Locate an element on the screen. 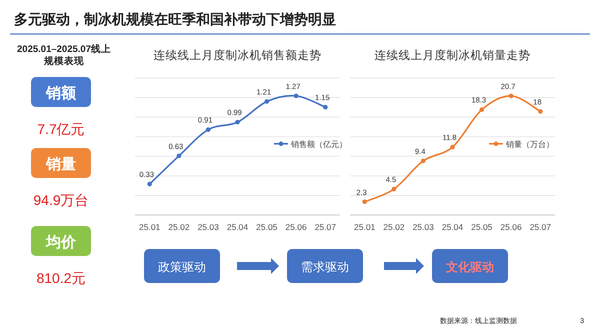 This screenshot has height=336, width=600. text: 销量 is located at coordinates (60, 164).